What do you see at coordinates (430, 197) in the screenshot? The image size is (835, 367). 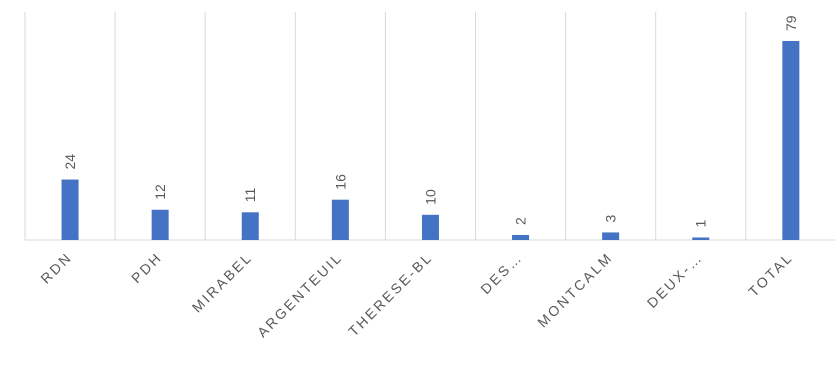 I see `data-label: 10` at bounding box center [430, 197].